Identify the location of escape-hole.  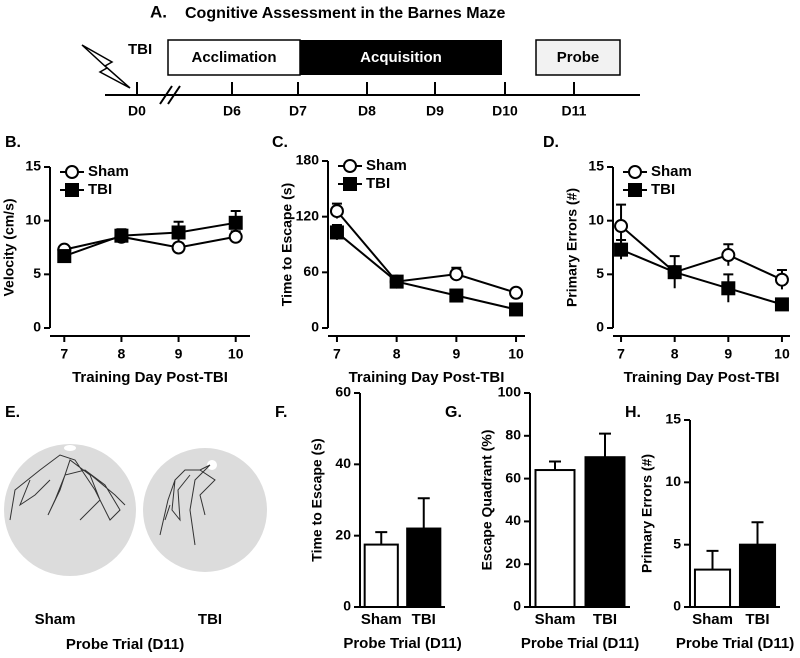
(212, 465).